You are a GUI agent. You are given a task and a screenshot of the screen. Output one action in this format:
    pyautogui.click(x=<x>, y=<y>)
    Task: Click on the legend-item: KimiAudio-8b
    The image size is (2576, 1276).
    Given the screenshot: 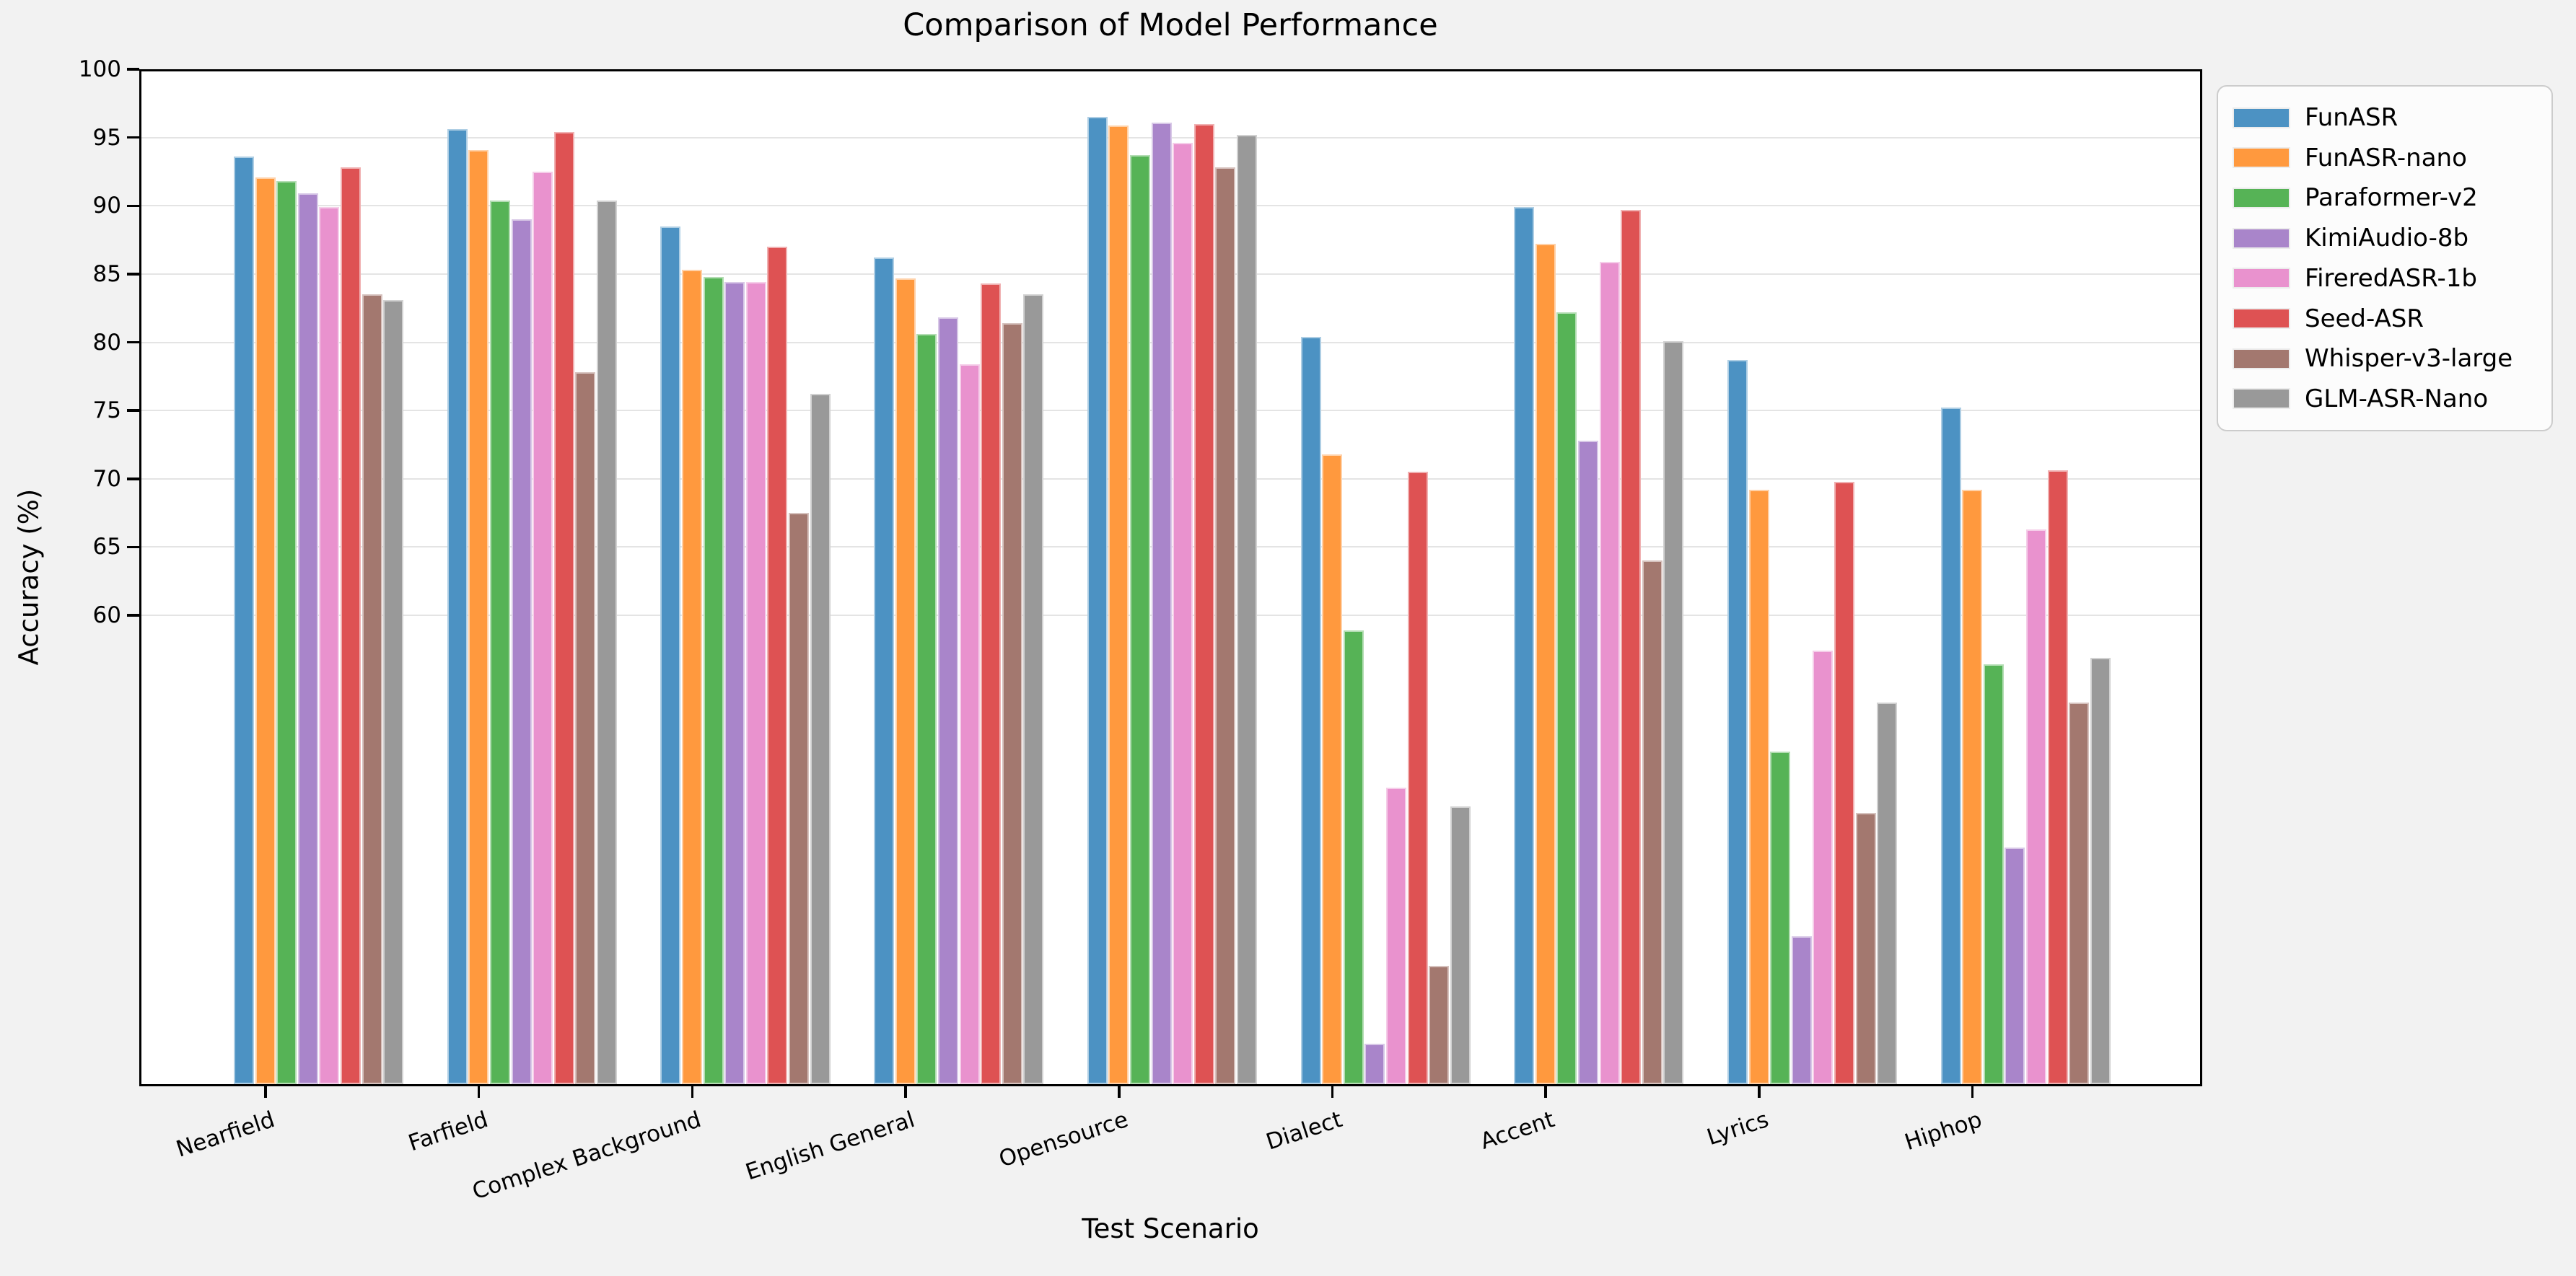 What is the action you would take?
    pyautogui.click(x=2385, y=238)
    